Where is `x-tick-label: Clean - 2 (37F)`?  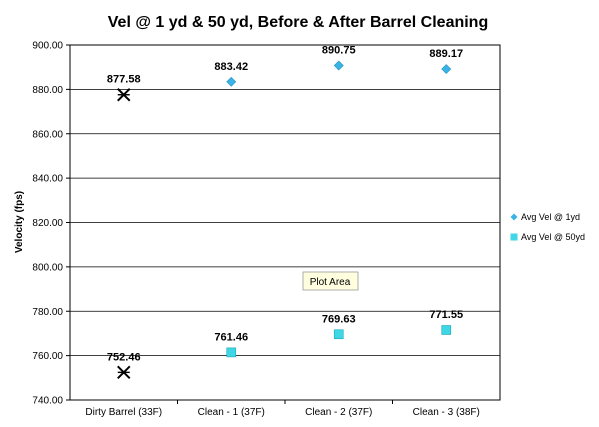
x-tick-label: Clean - 2 (37F) is located at coordinates (338, 412).